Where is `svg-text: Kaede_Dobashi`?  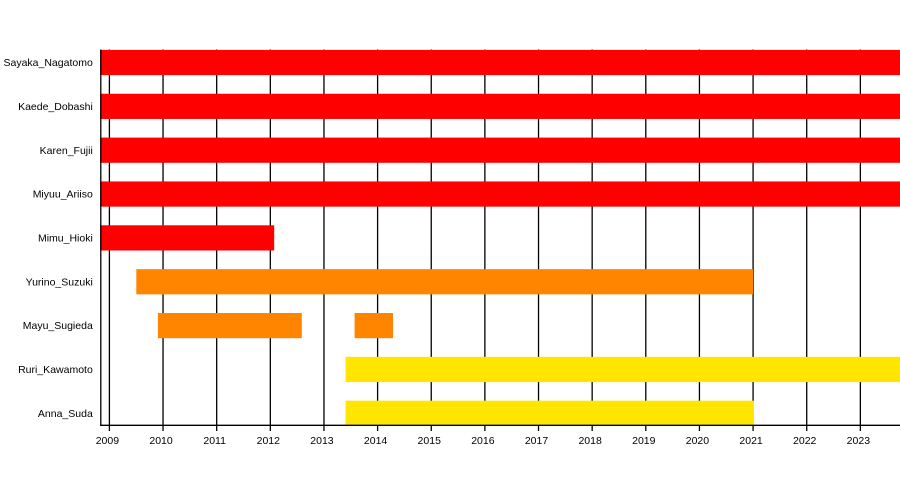
svg-text: Kaede_Dobashi is located at coordinates (55, 107).